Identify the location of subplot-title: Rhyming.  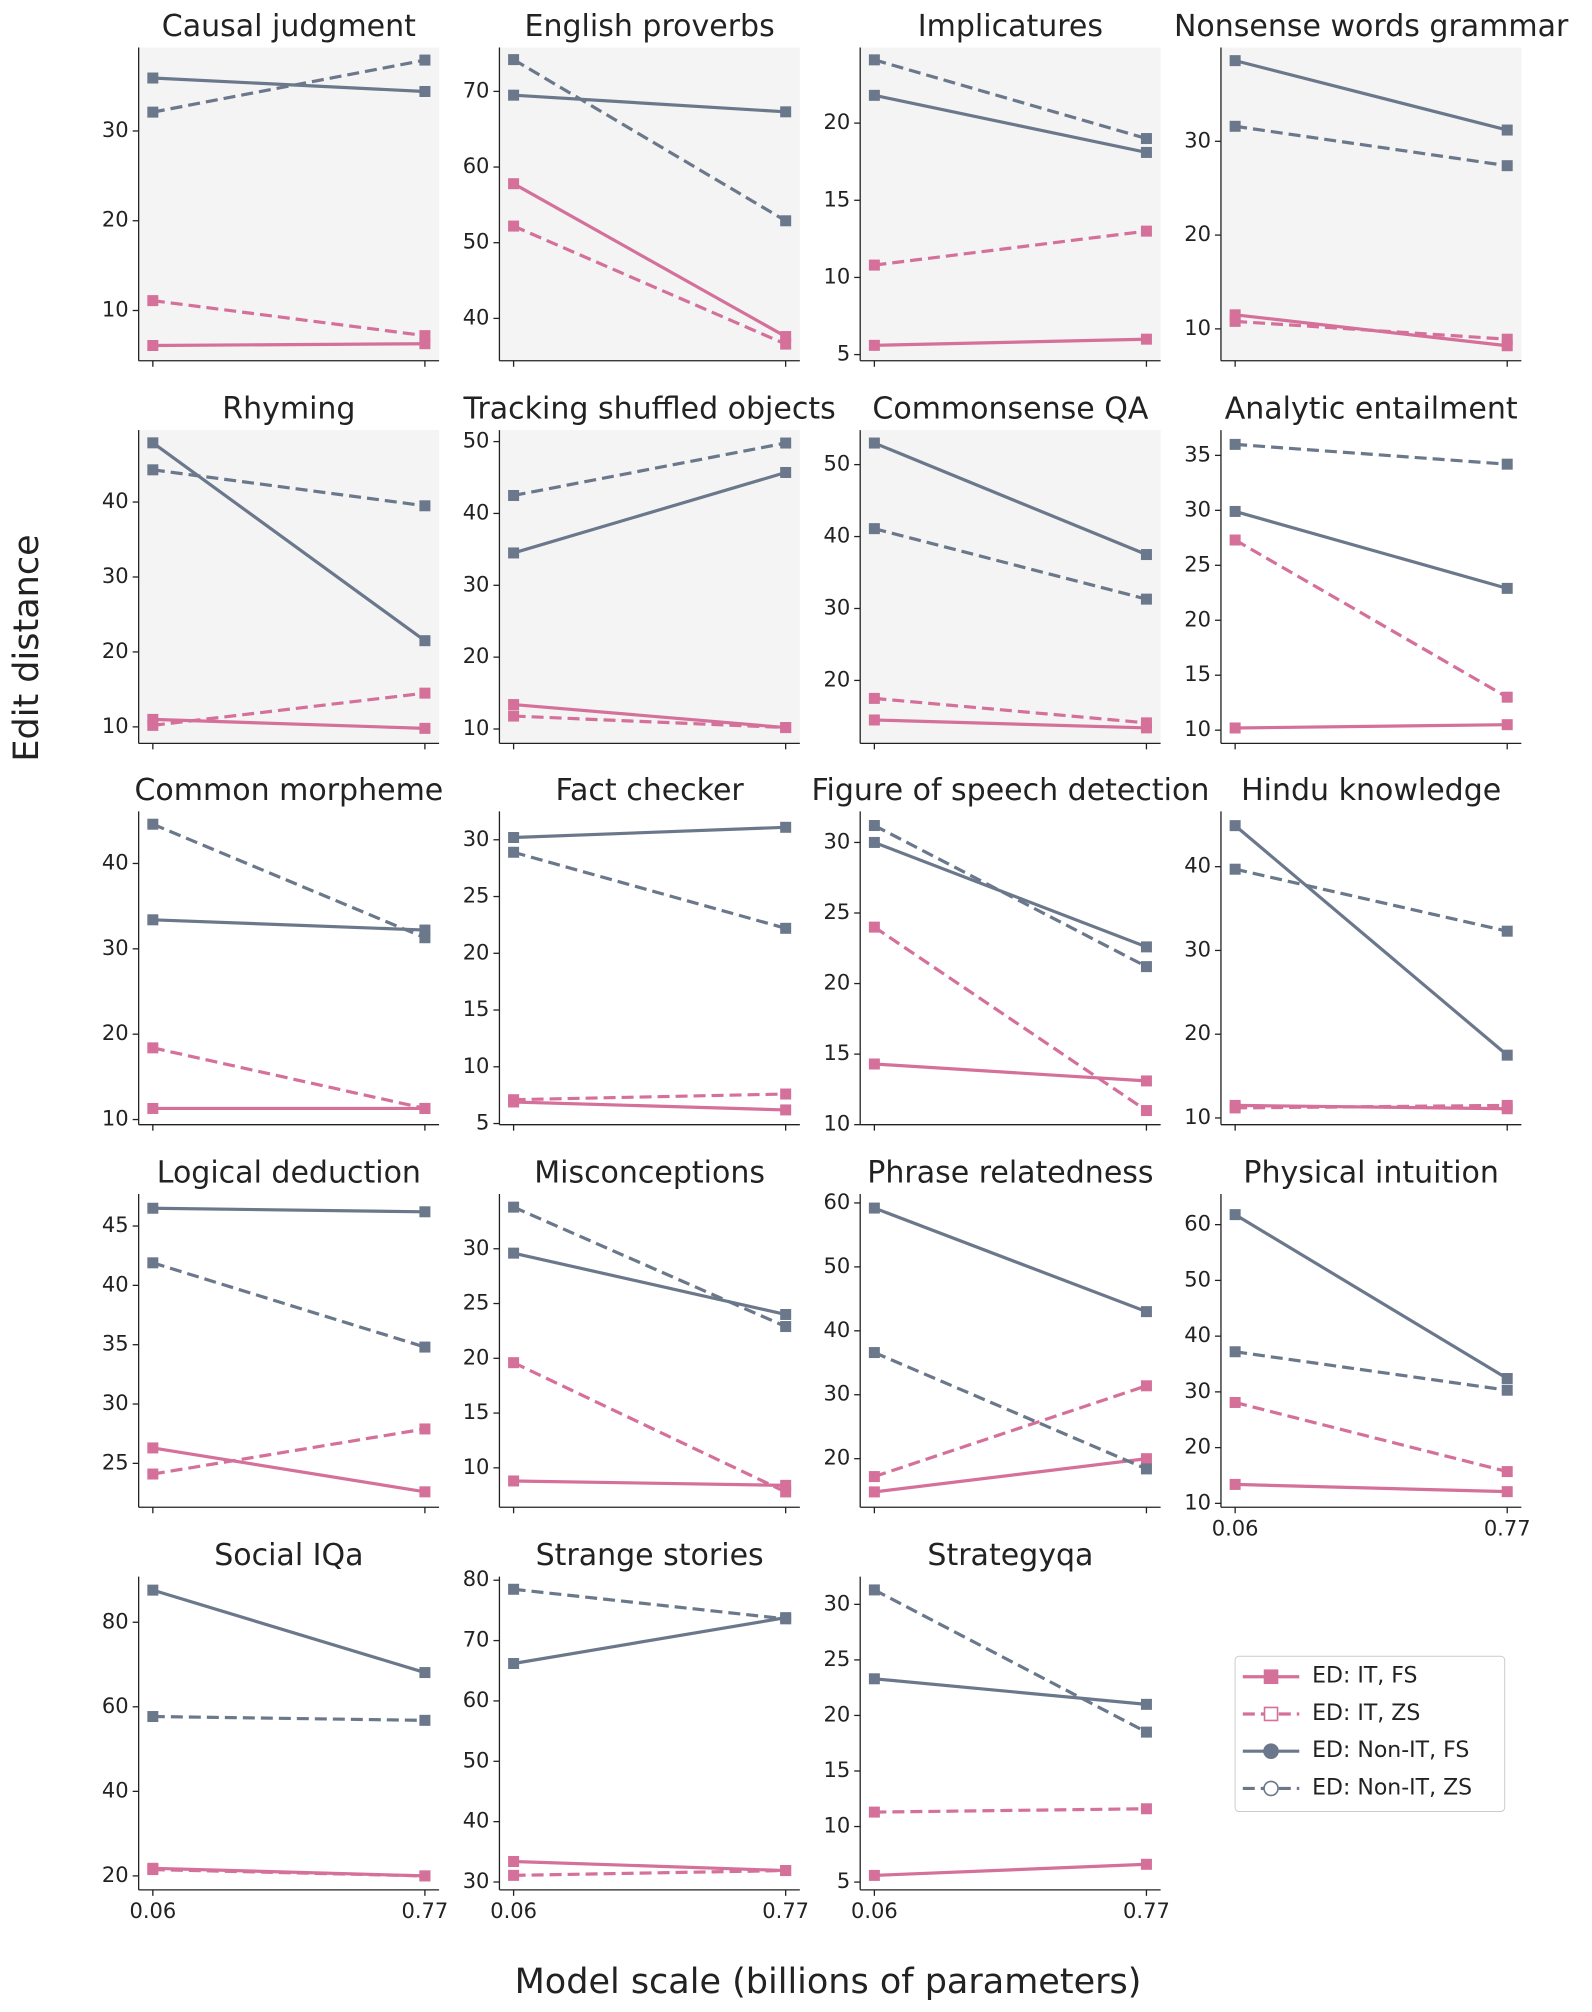
(288, 409).